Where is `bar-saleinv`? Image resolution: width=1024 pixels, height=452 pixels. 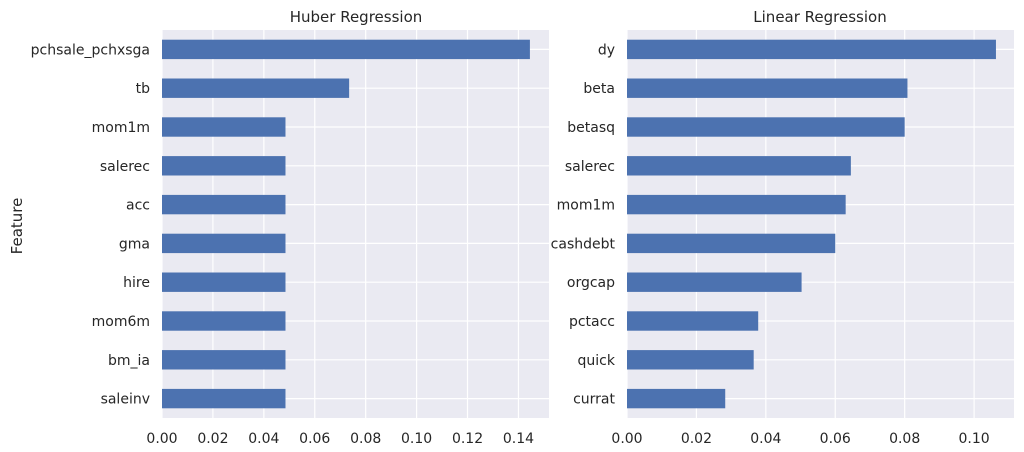 bar-saleinv is located at coordinates (224, 398).